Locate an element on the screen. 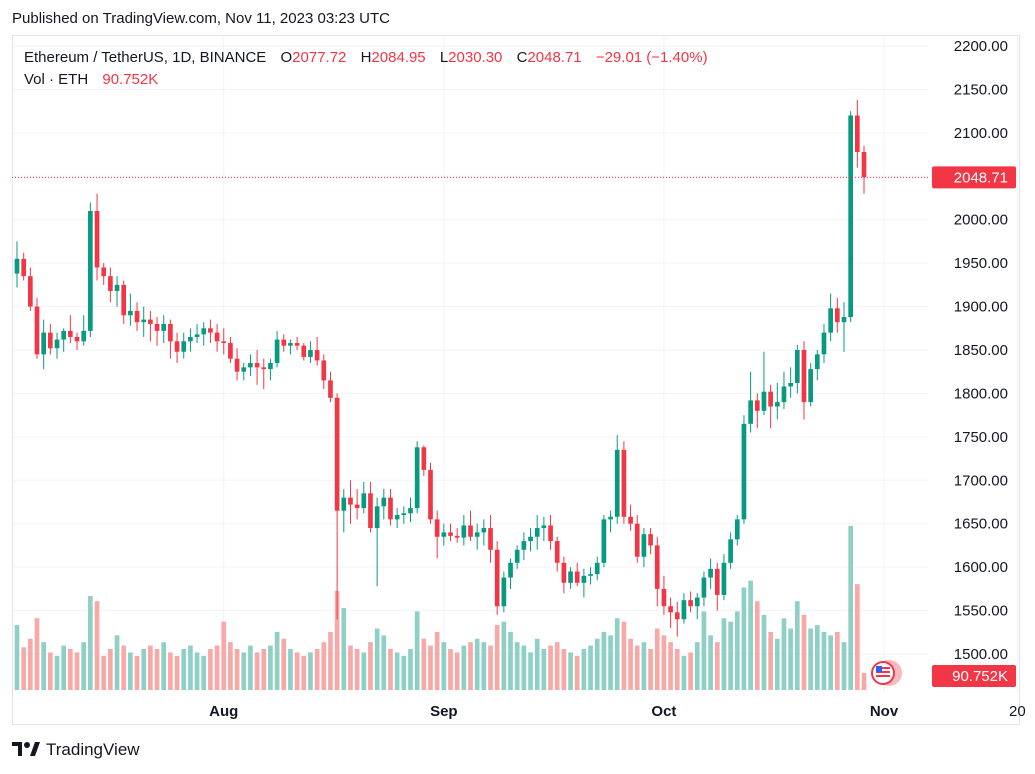  volume-value: 90.752K is located at coordinates (130, 79).